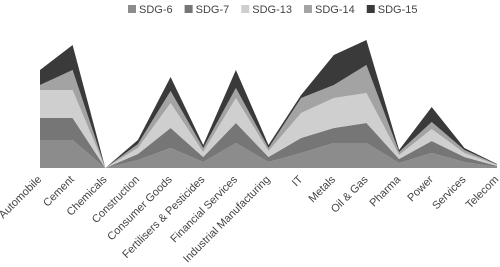 The image size is (500, 267). I want to click on legend-label: SDG-15, so click(398, 10).